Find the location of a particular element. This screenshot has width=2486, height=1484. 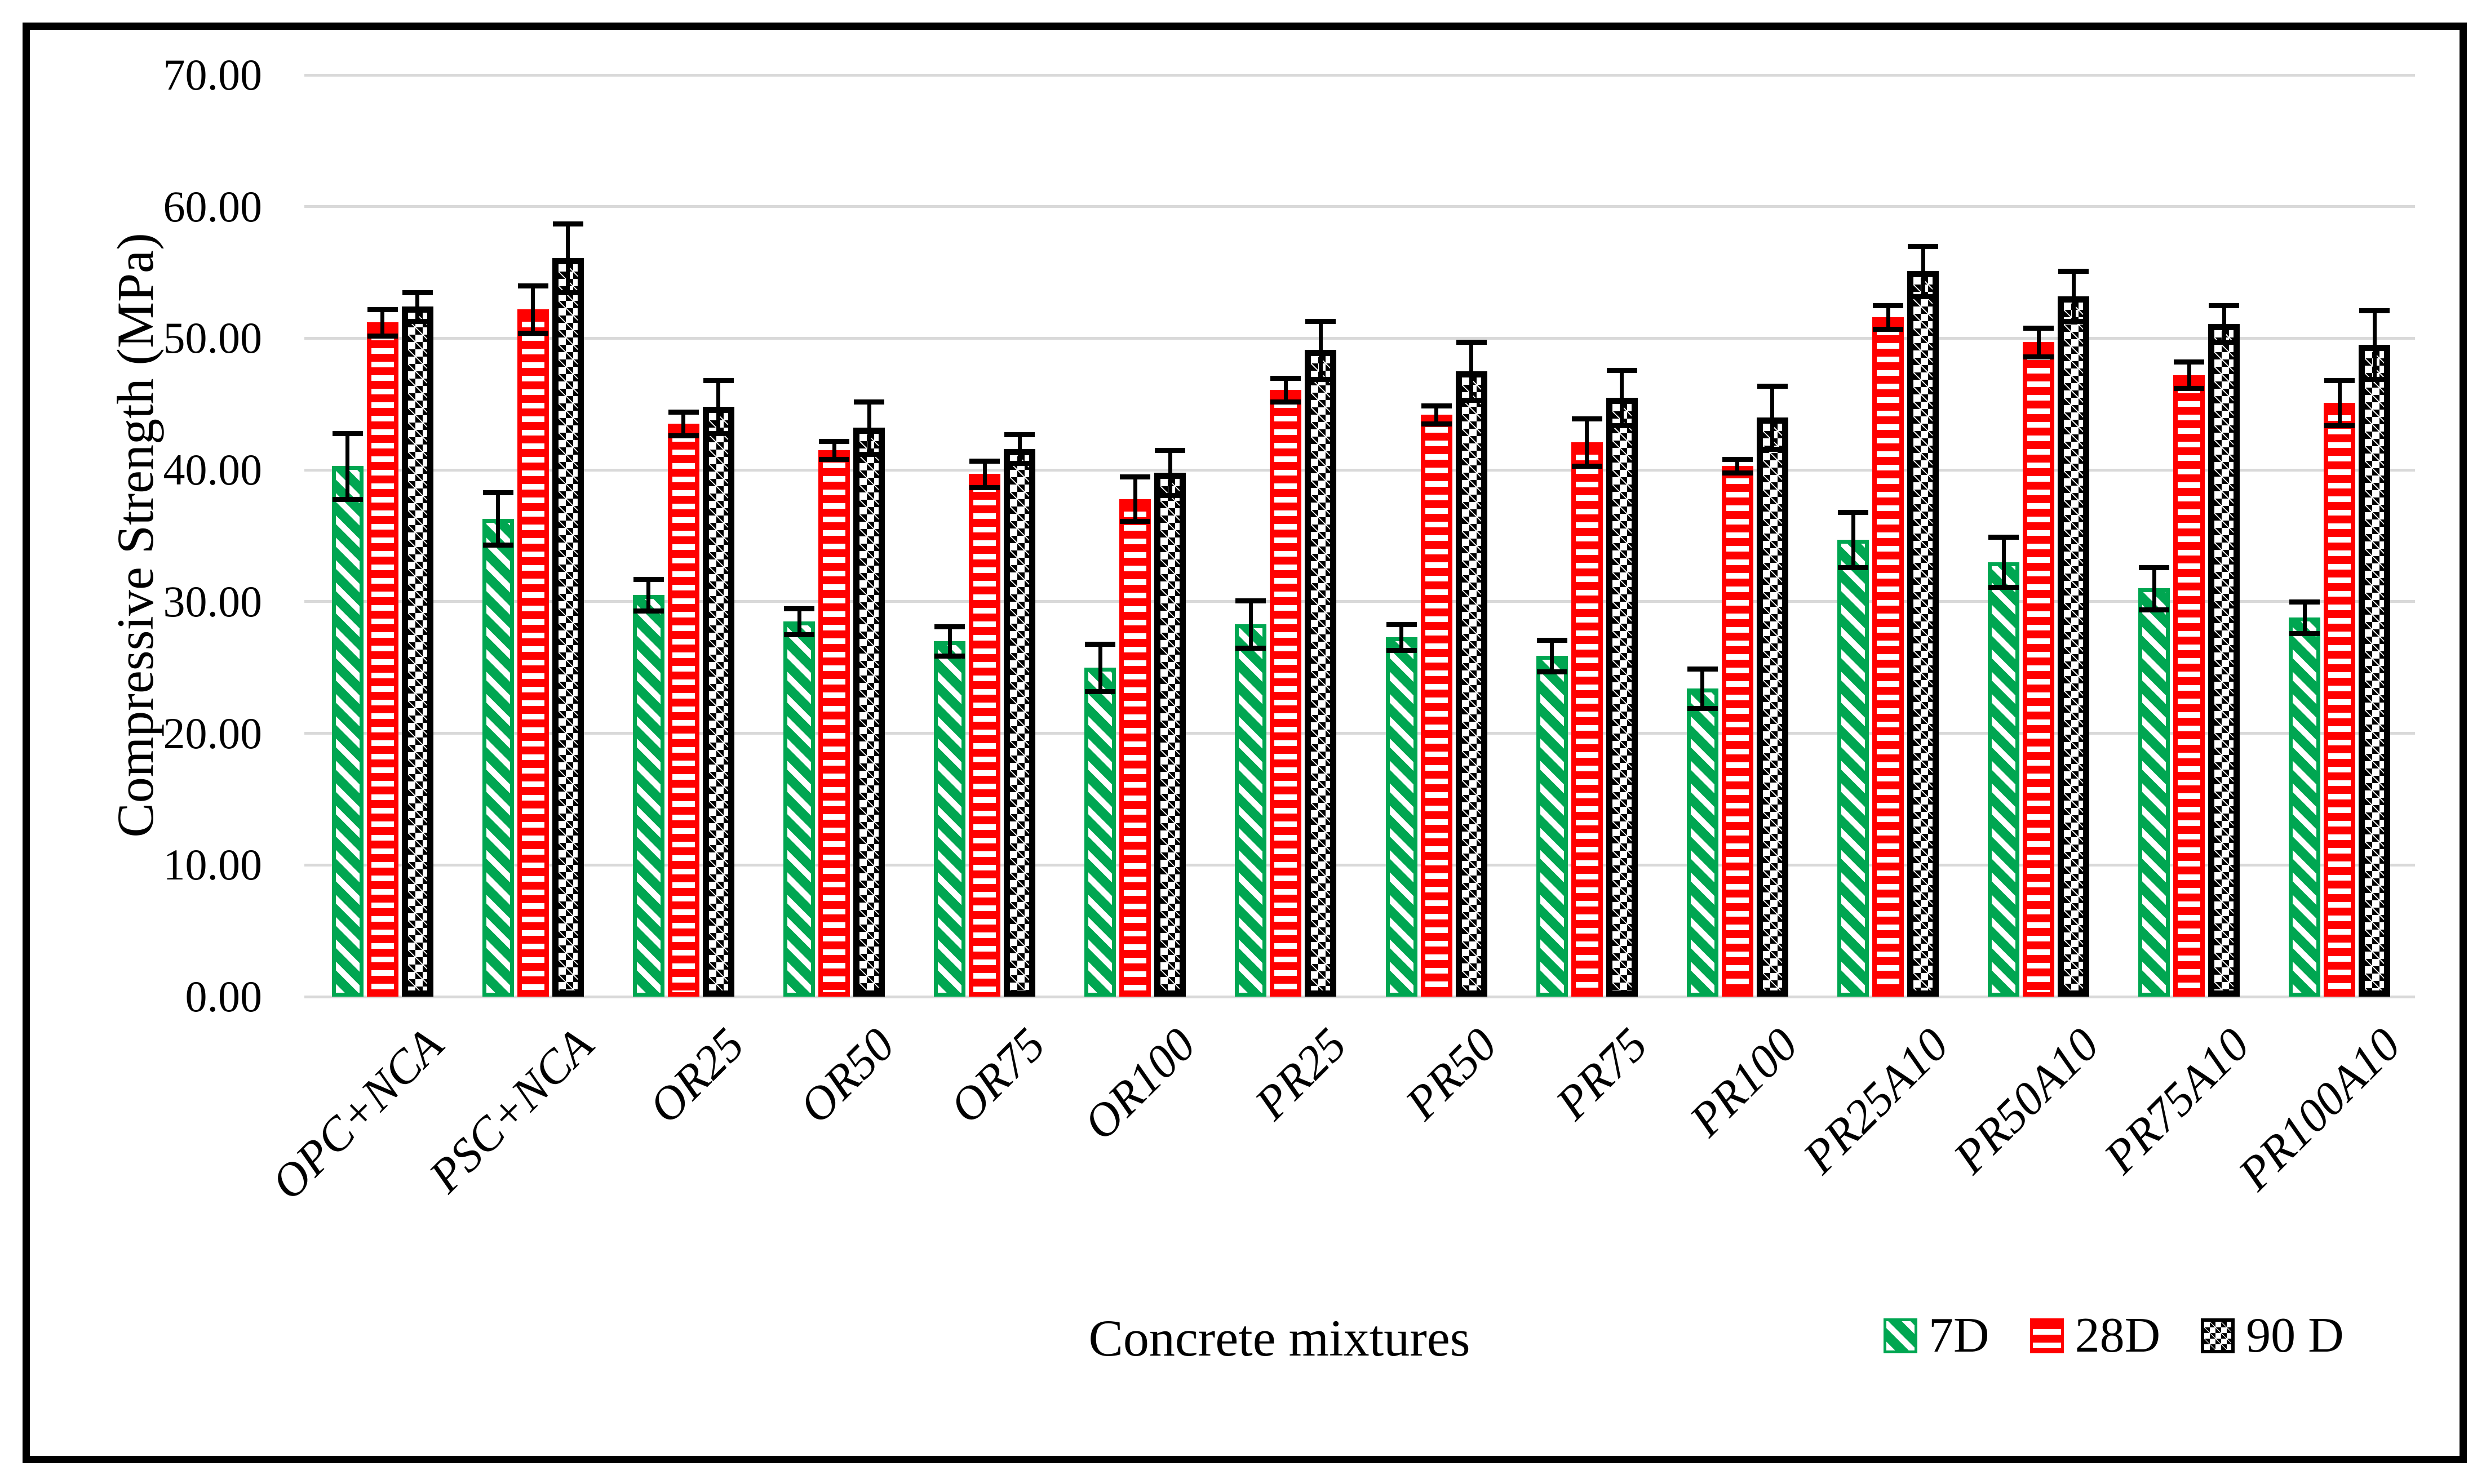

legend-item-7d: 7D is located at coordinates (1936, 1335).